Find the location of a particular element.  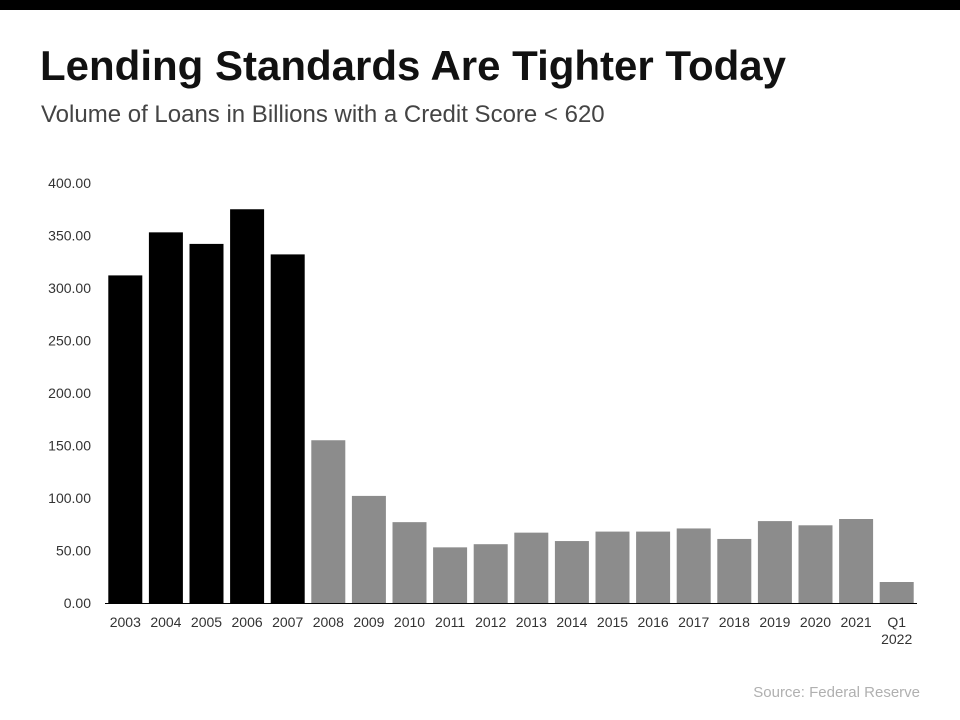

x-tick-label: 2018 is located at coordinates (734, 622).